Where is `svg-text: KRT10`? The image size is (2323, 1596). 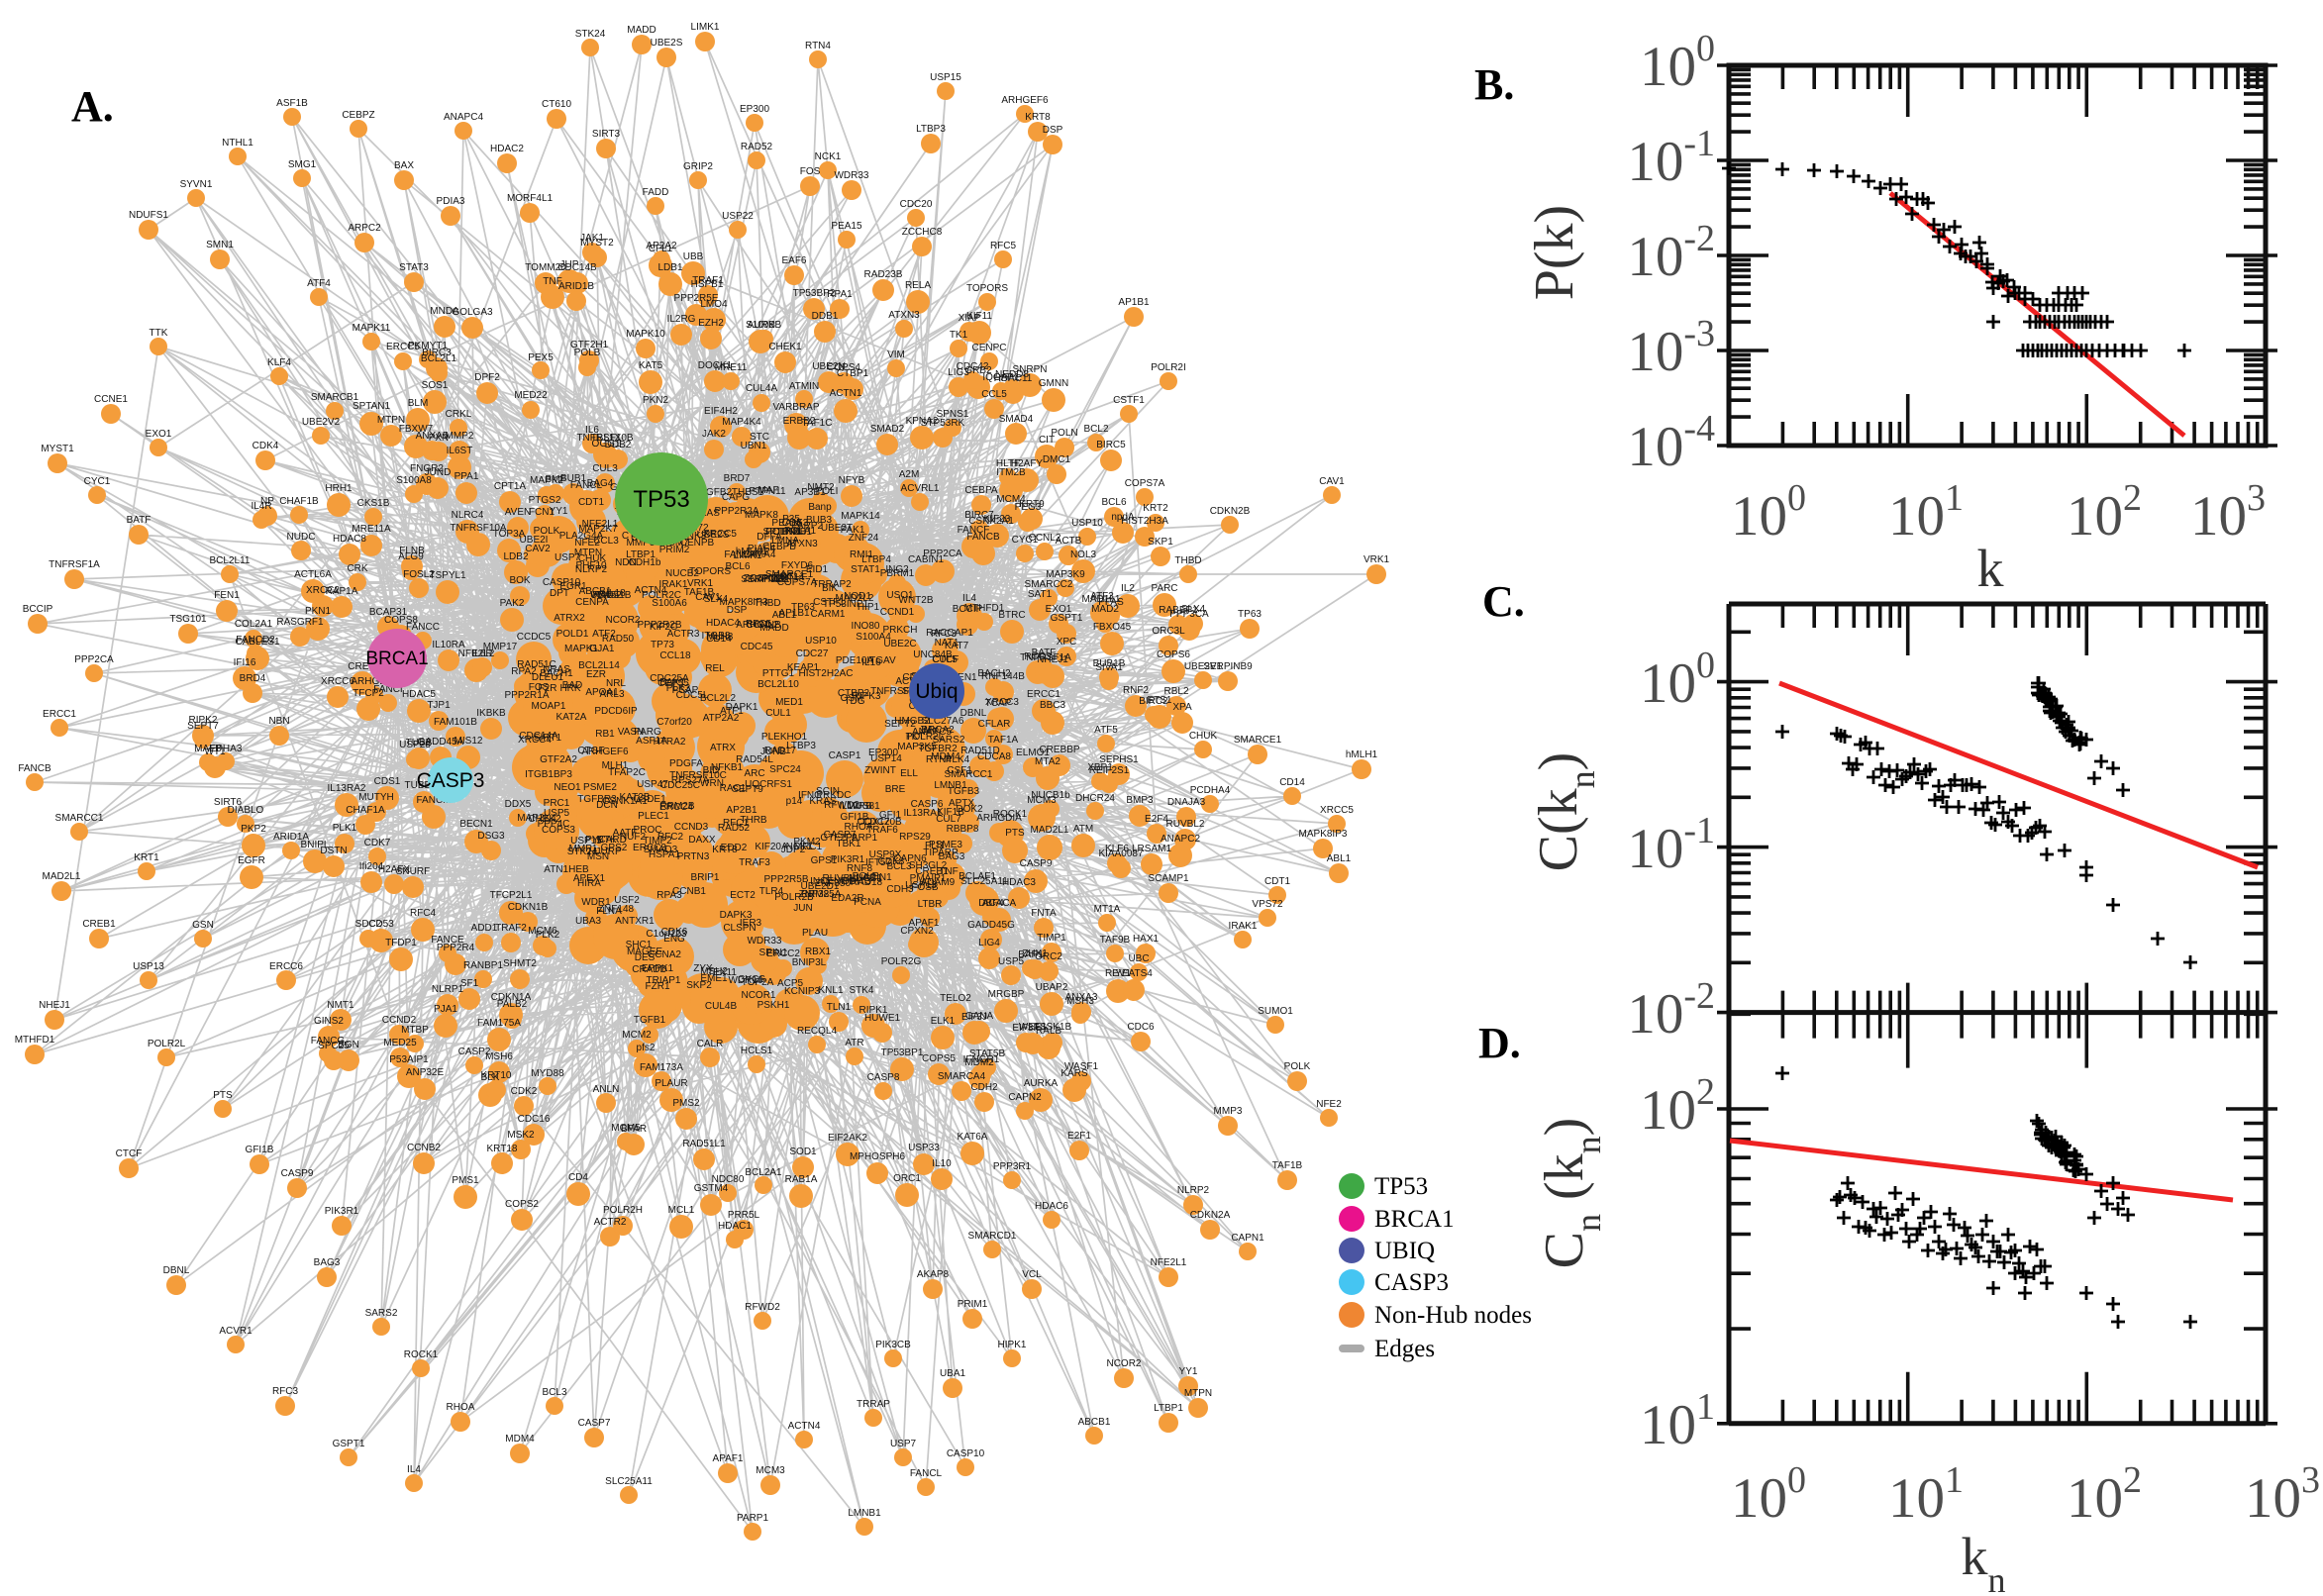
svg-text: KRT10 is located at coordinates (497, 1075).